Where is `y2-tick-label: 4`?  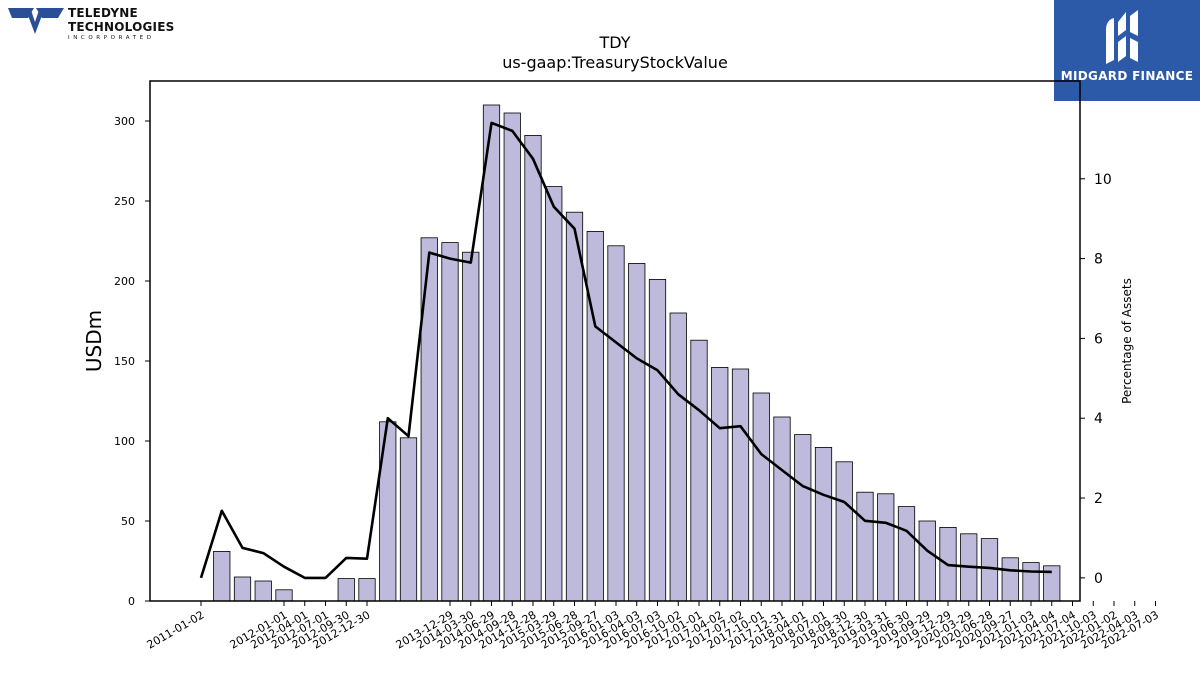
y2-tick-label: 4 is located at coordinates (1098, 419).